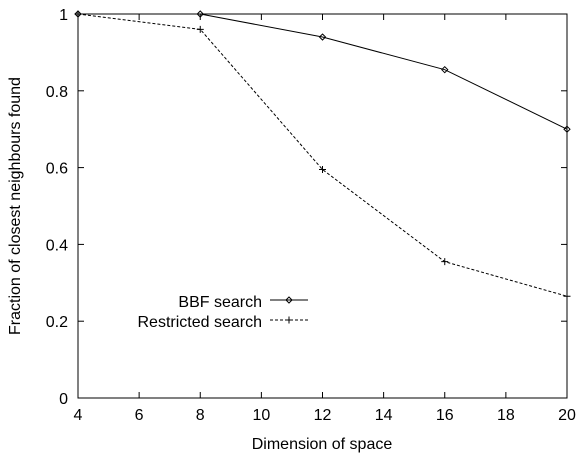  What do you see at coordinates (261, 415) in the screenshot?
I see `x-tick-label: 10` at bounding box center [261, 415].